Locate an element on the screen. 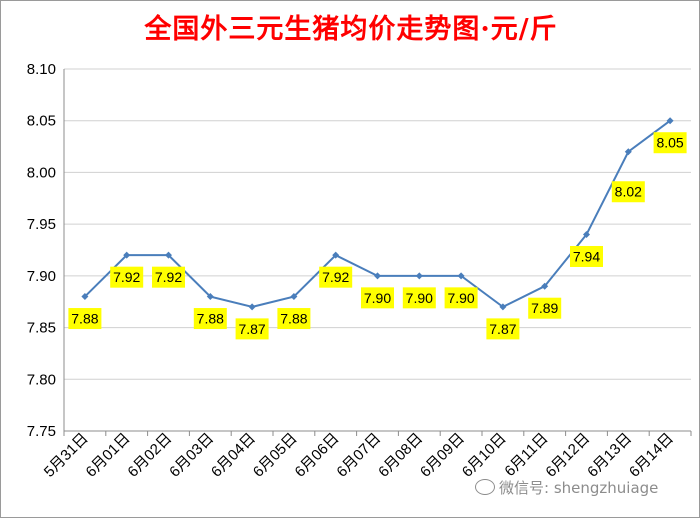  x-tick-label: 6月12日 is located at coordinates (567, 455).